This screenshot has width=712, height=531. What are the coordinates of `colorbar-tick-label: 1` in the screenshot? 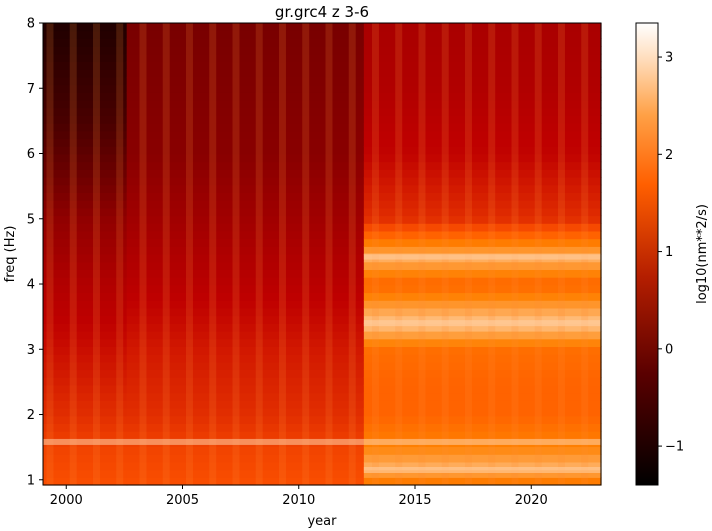 It's located at (669, 252).